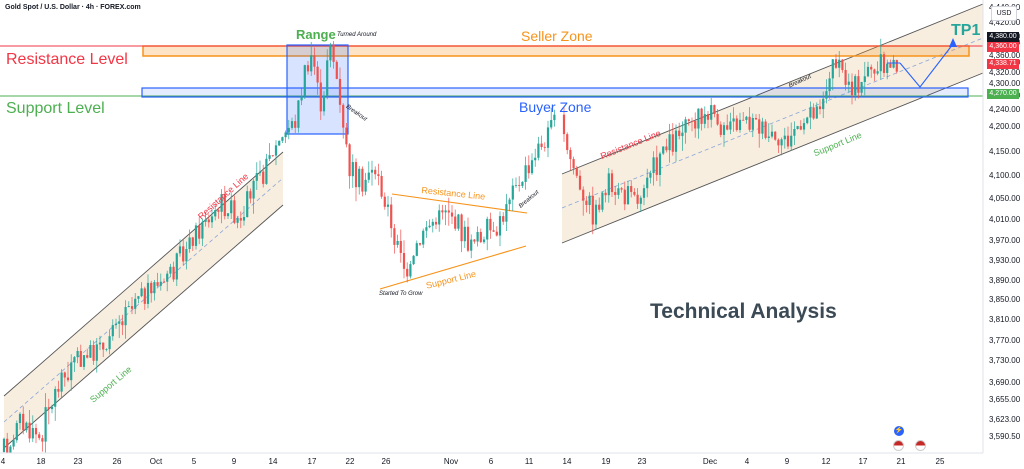 The width and height of the screenshot is (1024, 469). What do you see at coordinates (529, 461) in the screenshot?
I see `x-tick-label: 11` at bounding box center [529, 461].